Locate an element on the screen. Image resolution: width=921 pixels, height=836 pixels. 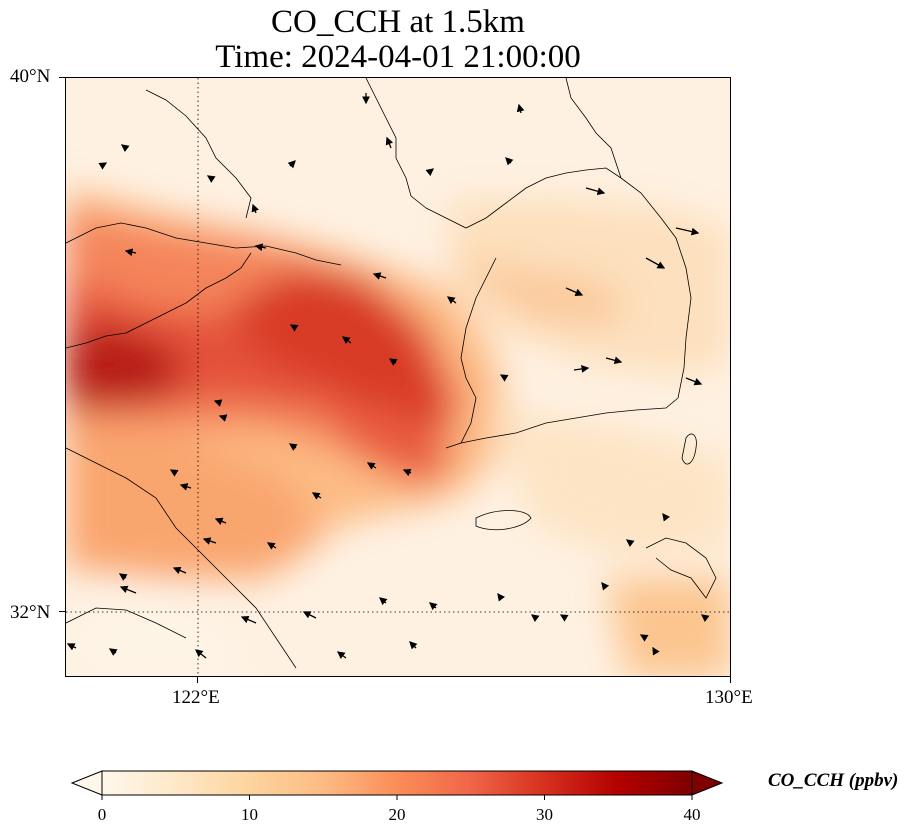
lat-tick-north is located at coordinates (62, 77).